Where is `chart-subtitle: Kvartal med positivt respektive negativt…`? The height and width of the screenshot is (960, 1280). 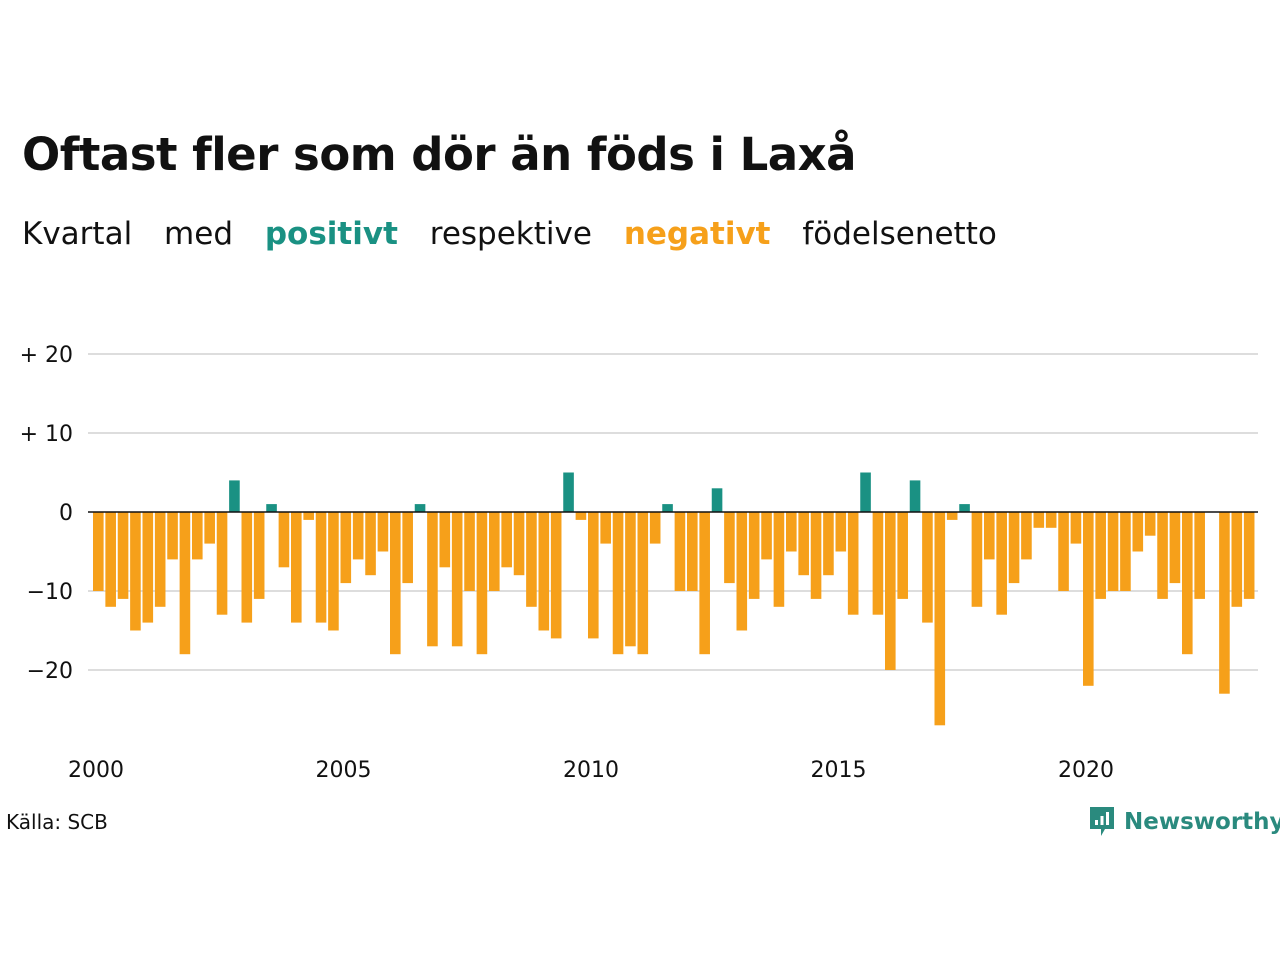
chart-subtitle: Kvartal med positivt respektive negativt… is located at coordinates (520, 234).